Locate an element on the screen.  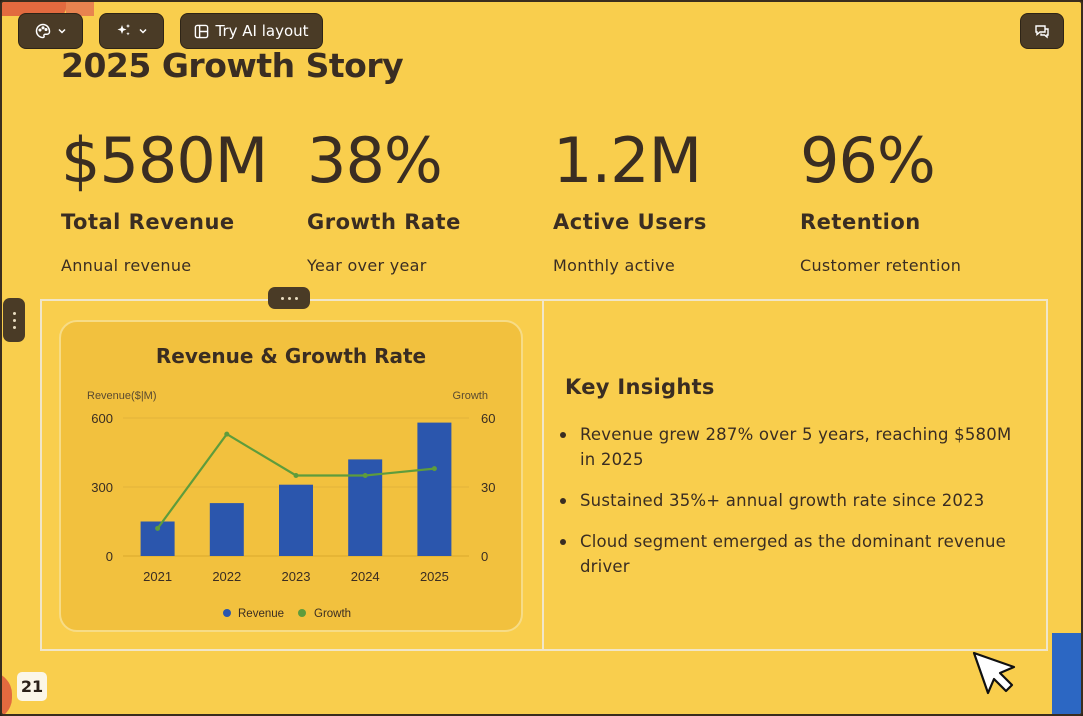
y2-axis-title: Growth is located at coordinates (470, 396).